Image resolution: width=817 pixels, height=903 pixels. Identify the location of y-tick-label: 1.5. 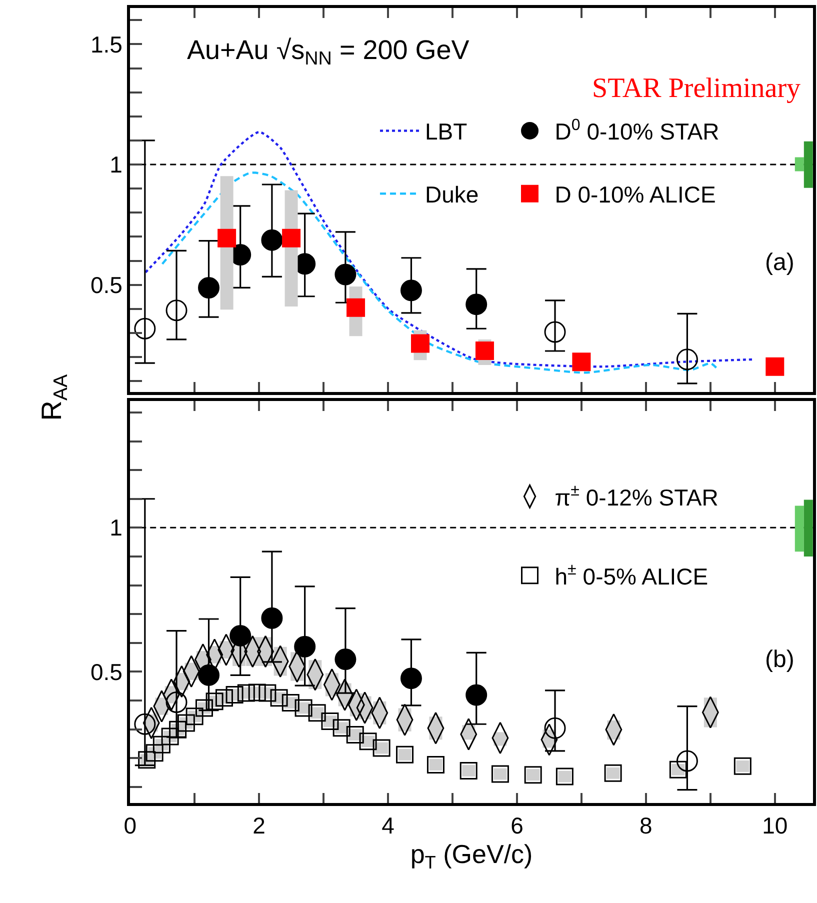
(106, 44).